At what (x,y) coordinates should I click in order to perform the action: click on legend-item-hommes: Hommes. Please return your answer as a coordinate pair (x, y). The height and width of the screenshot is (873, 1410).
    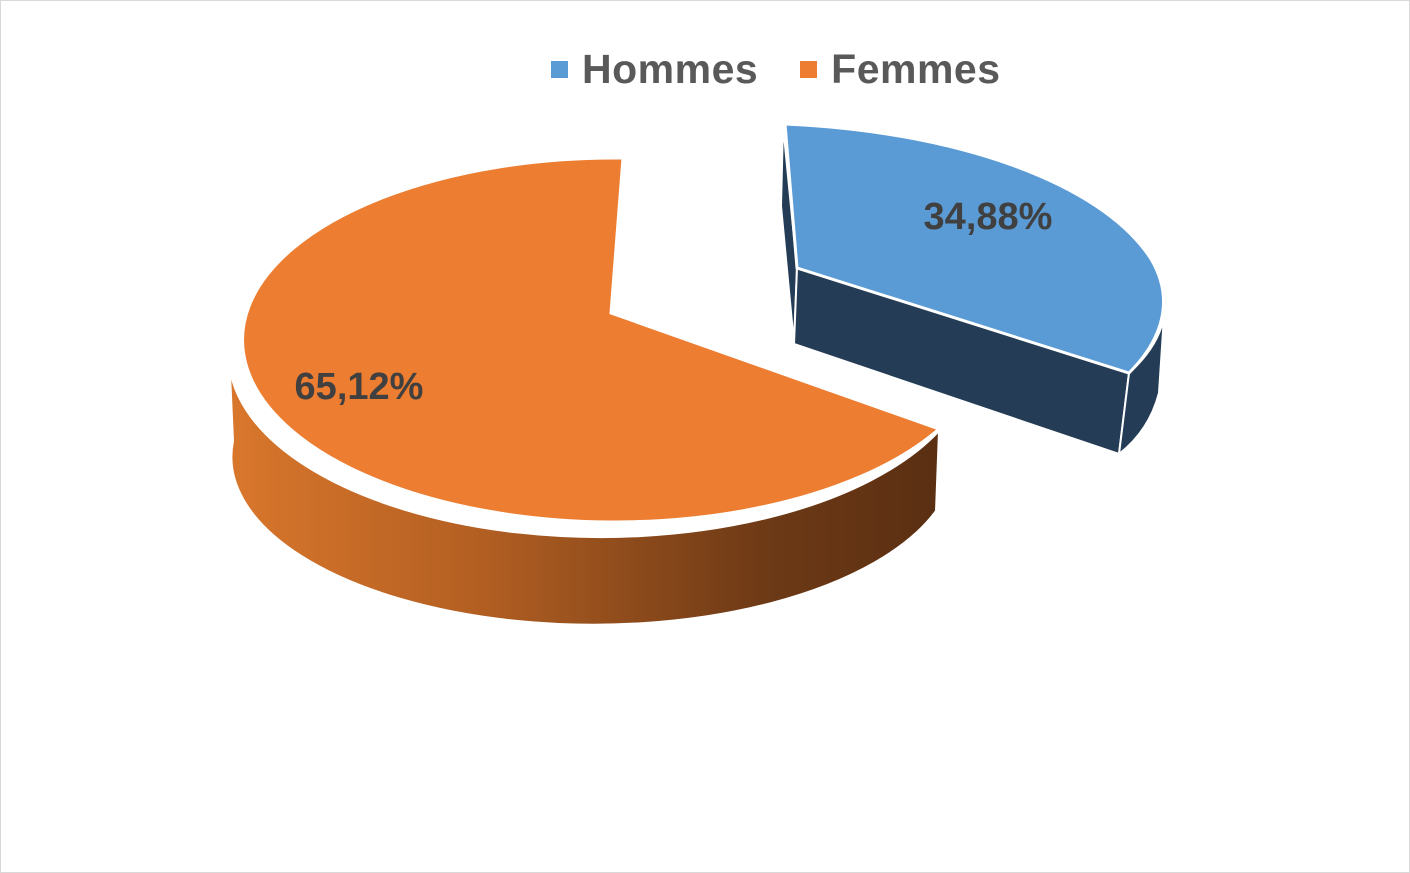
    Looking at the image, I should click on (654, 69).